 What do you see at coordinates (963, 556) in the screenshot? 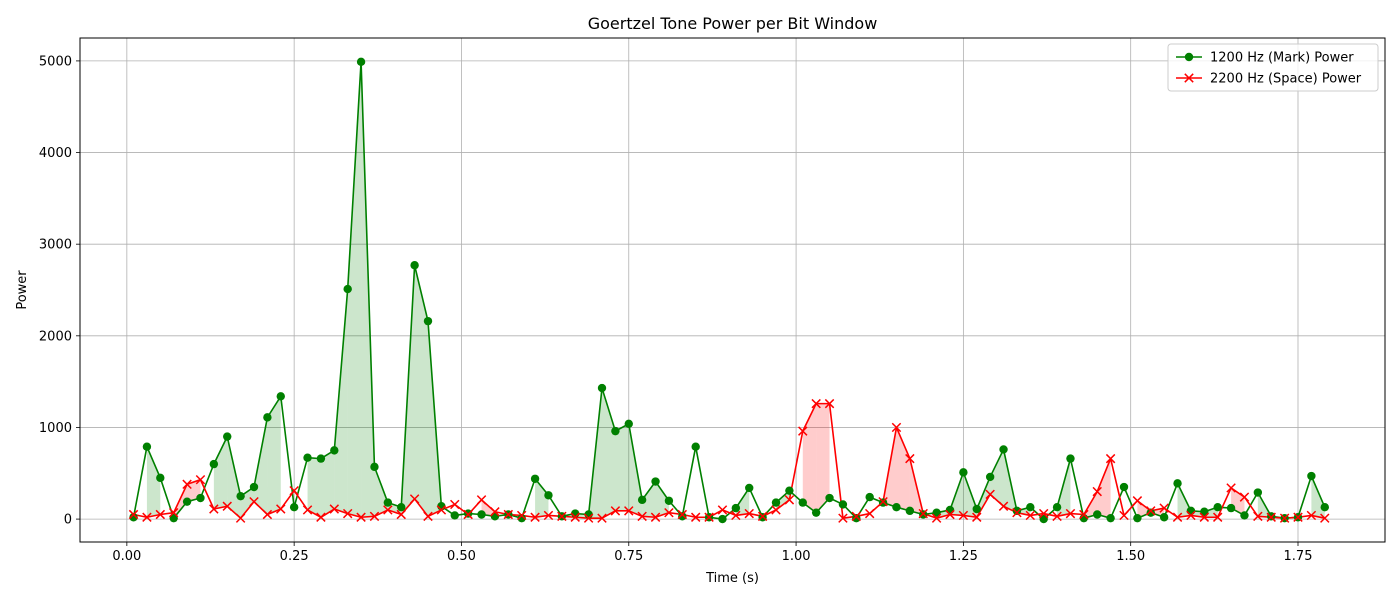
I see `x-tick-label: 1.25` at bounding box center [963, 556].